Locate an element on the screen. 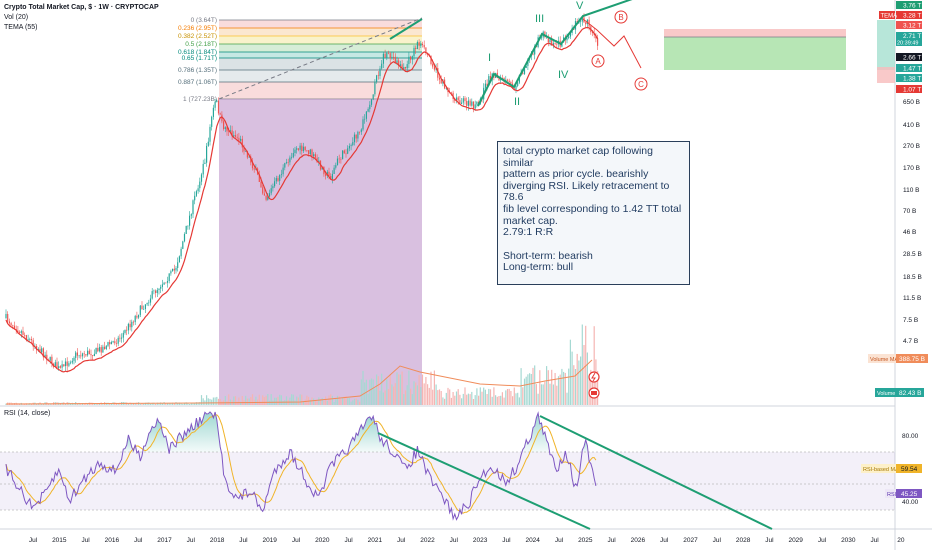 The width and height of the screenshot is (932, 550). fib-label: 0.618 (1.84T) is located at coordinates (197, 52).